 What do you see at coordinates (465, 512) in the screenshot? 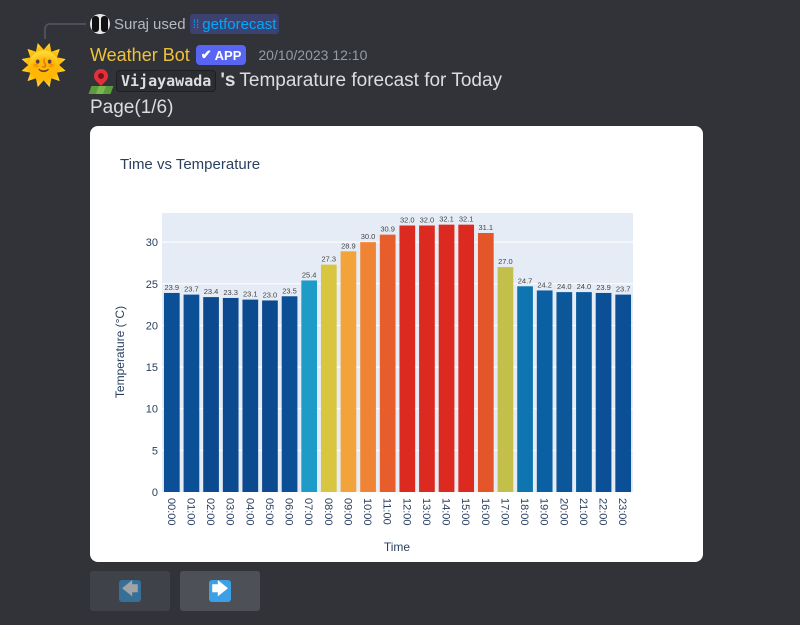
I see `x-tick-label: 15:00` at bounding box center [465, 512].